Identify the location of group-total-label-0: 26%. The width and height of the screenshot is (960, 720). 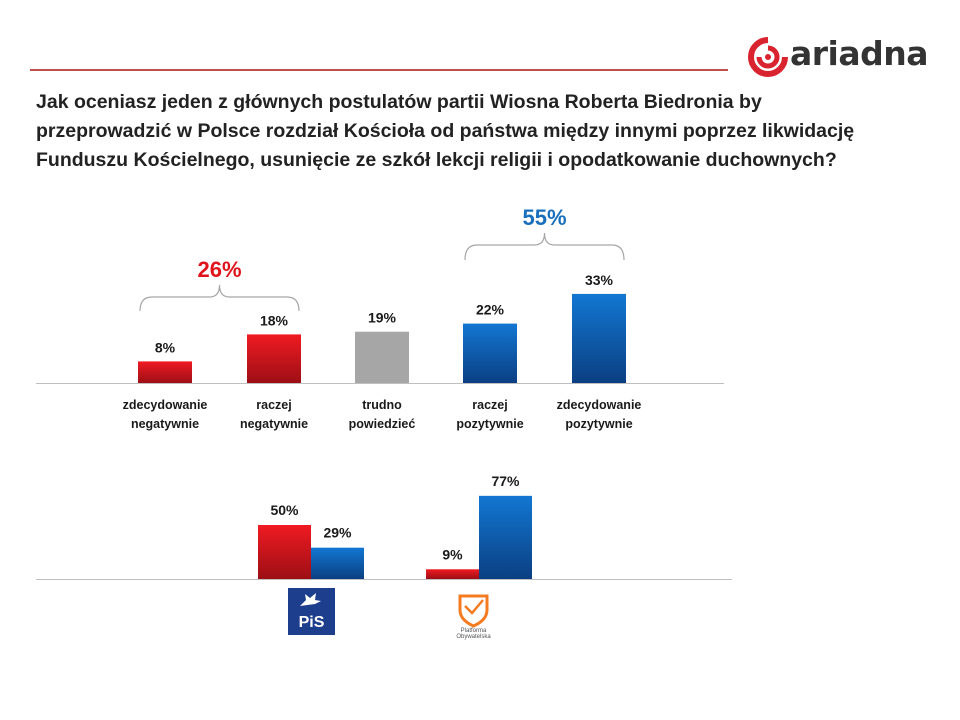
(219, 269).